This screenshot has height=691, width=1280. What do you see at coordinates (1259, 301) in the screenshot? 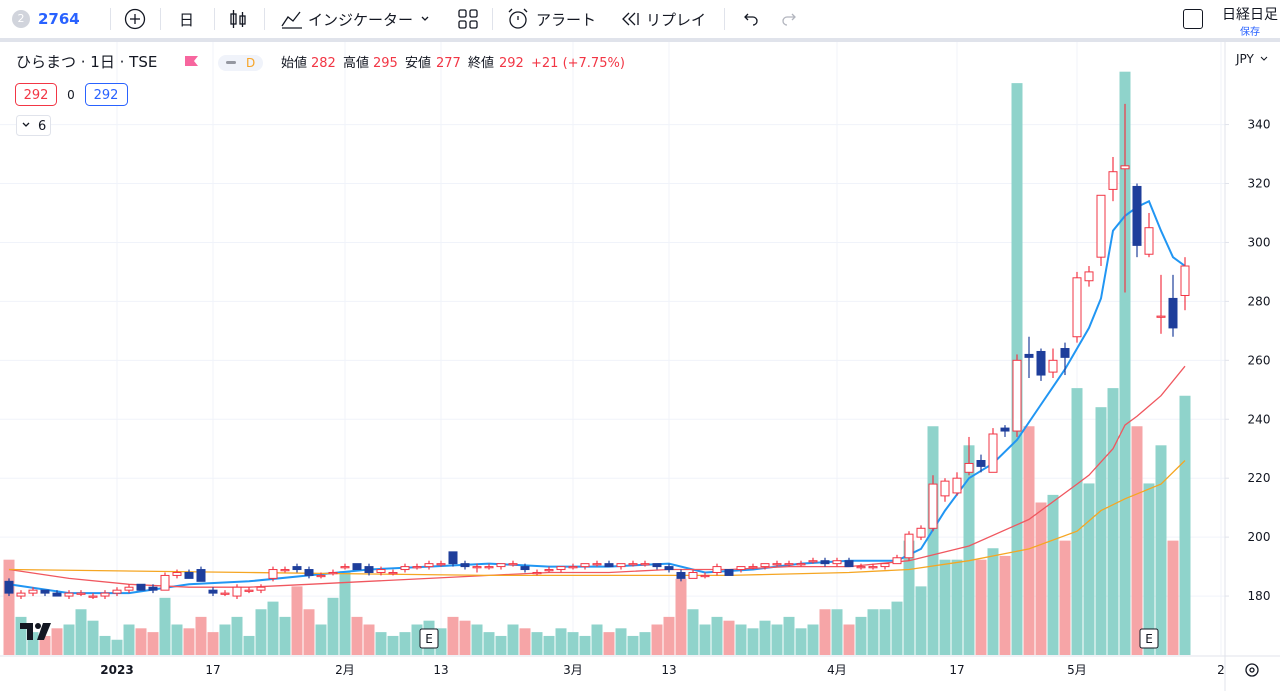
I see `y-tick-label: 280` at bounding box center [1259, 301].